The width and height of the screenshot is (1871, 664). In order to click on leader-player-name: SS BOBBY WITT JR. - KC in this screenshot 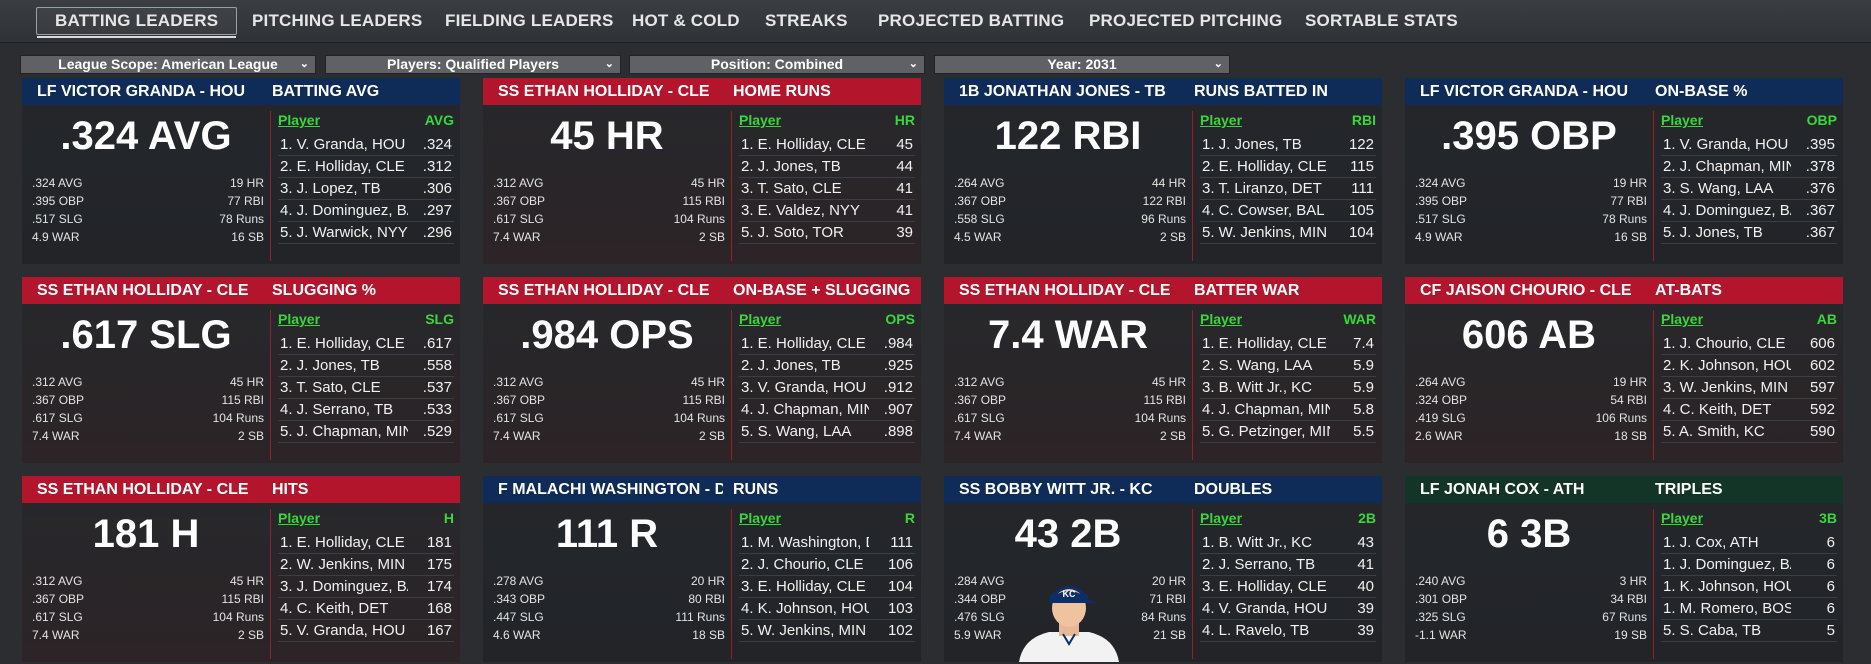, I will do `click(1056, 489)`.